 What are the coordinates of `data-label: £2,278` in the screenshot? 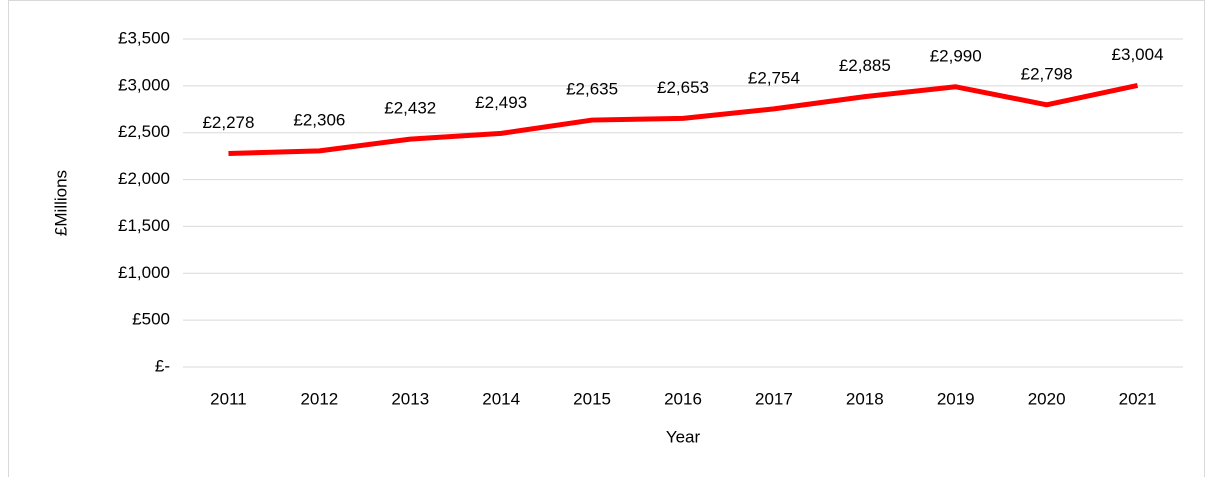 It's located at (228, 122).